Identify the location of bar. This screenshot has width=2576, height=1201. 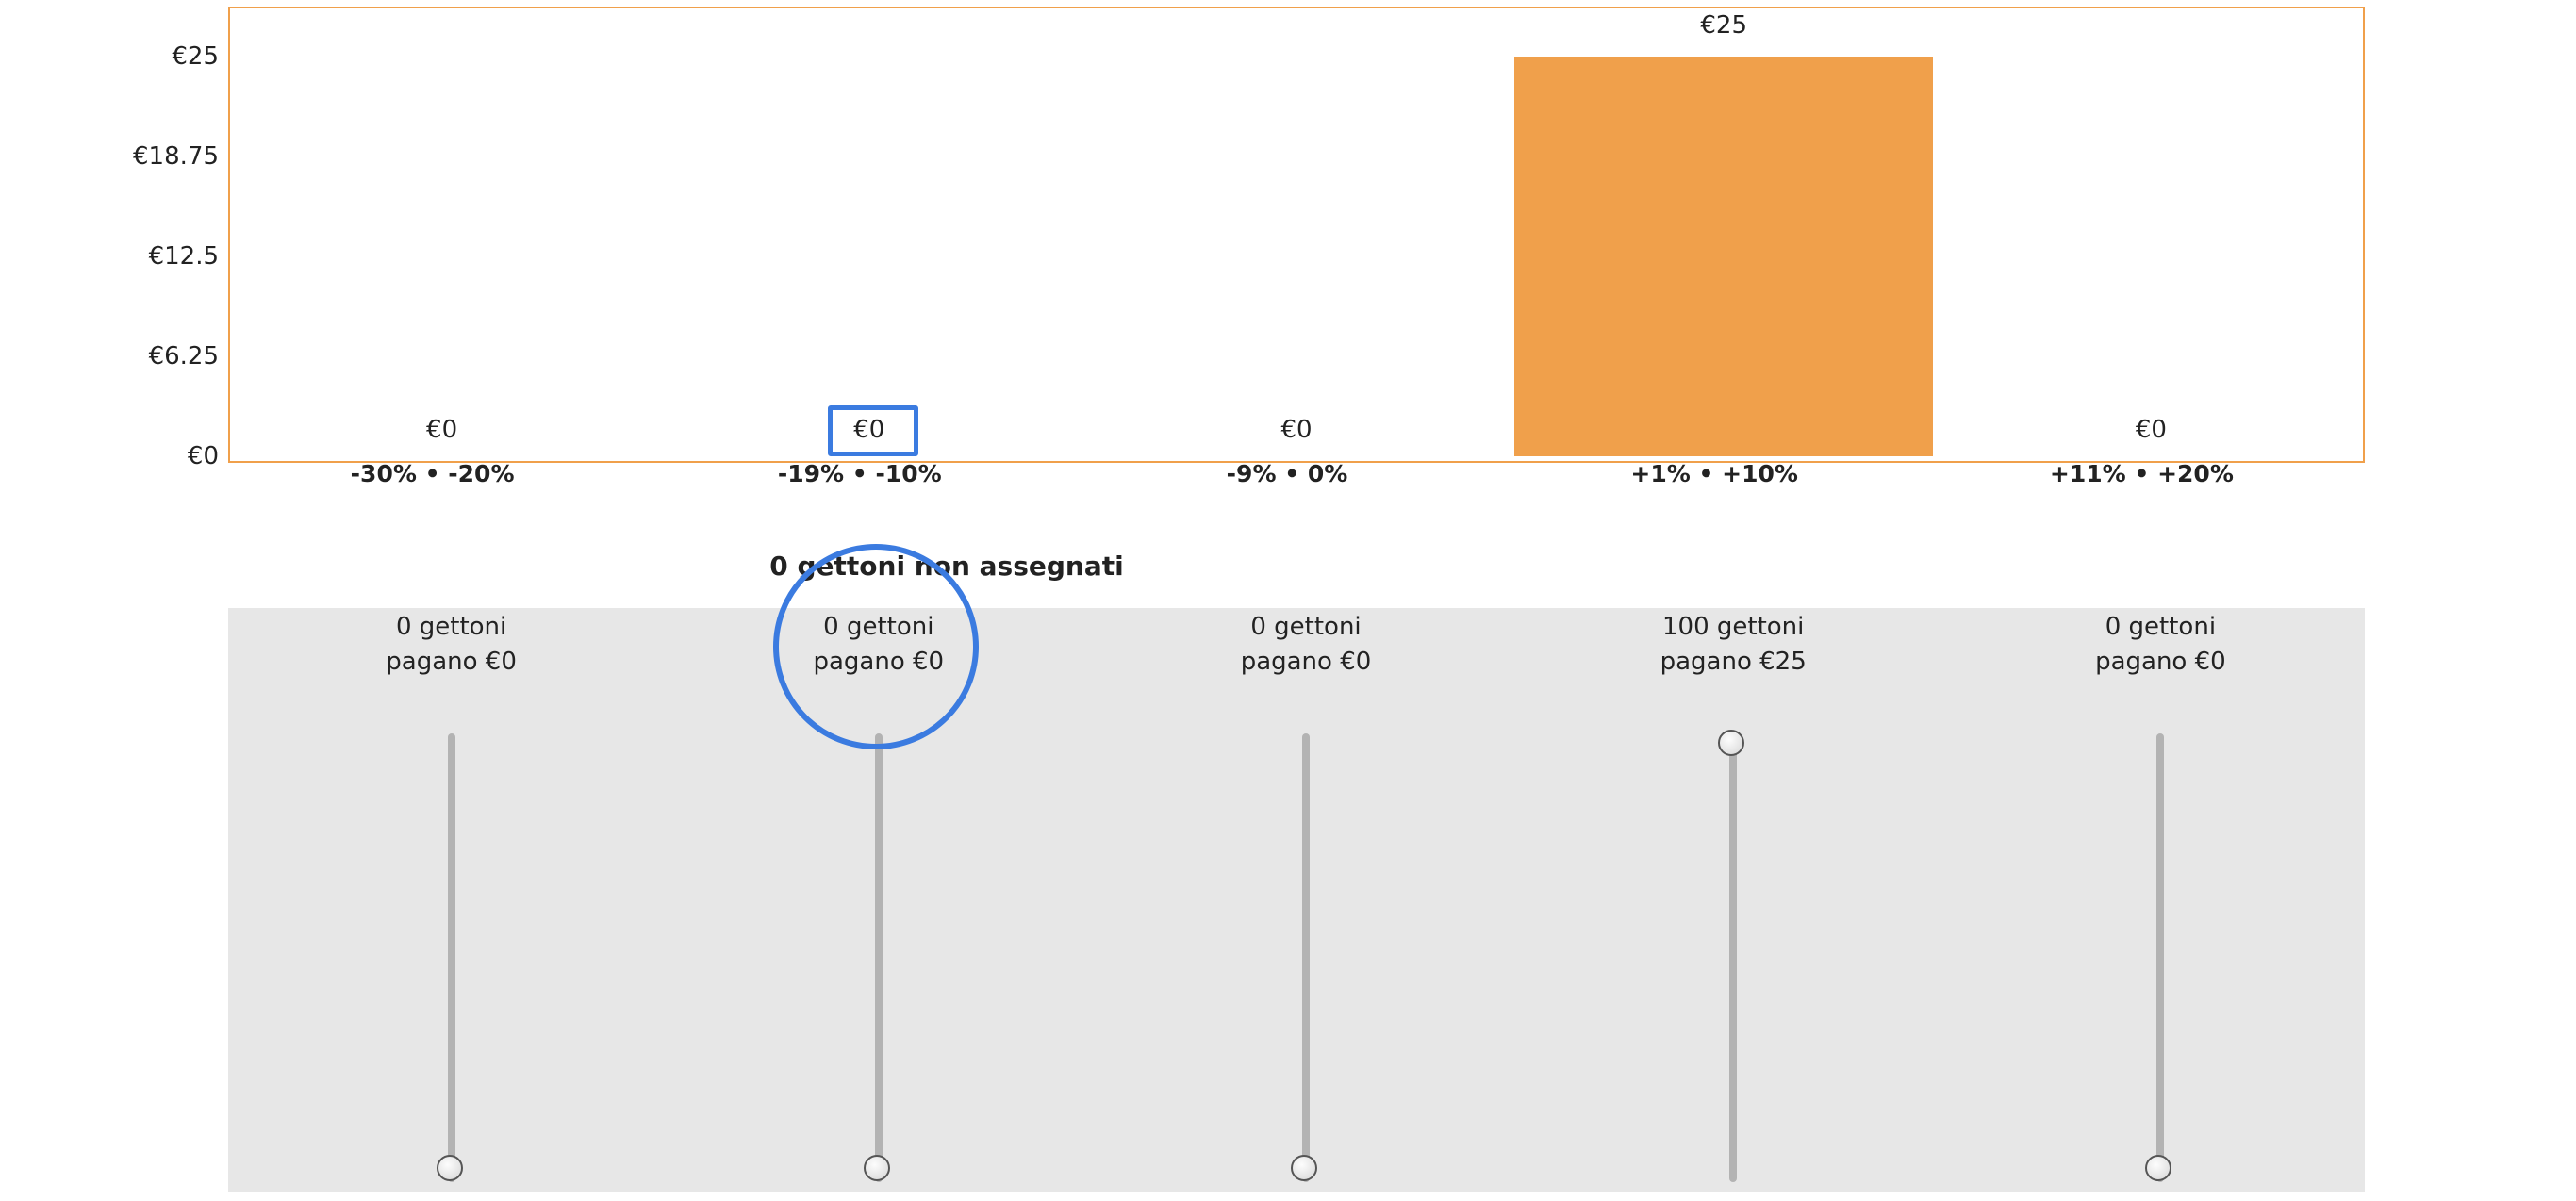
(1724, 256).